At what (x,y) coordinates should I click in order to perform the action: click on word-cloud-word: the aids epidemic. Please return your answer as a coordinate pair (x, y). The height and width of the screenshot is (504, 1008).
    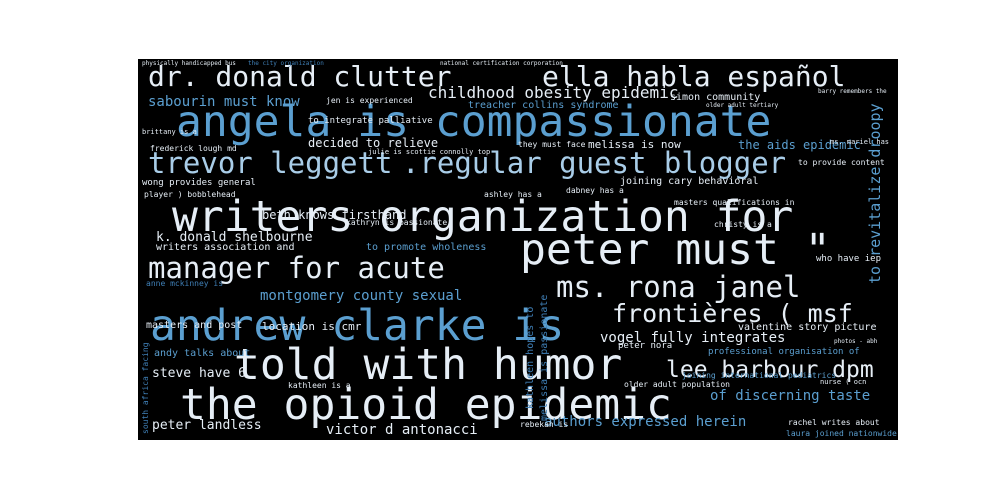
    Looking at the image, I should click on (799, 145).